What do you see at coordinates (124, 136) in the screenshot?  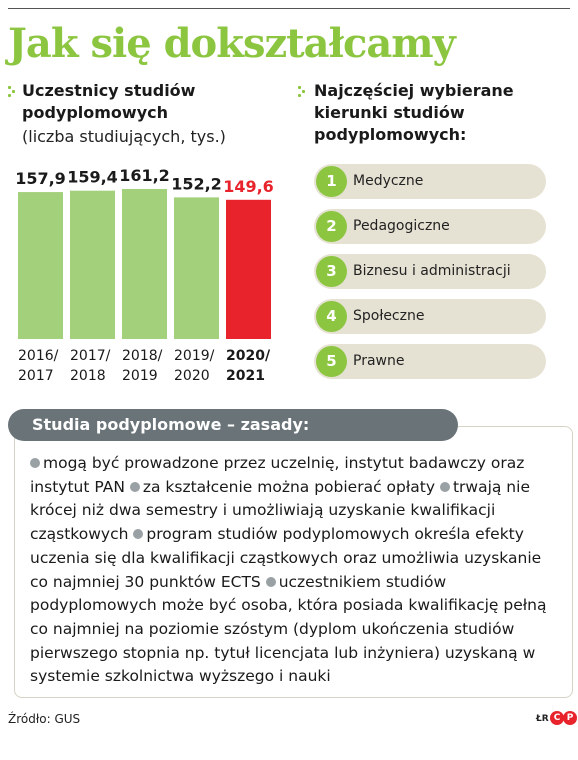 I see `left-section-subtitle: (liczba studiujących, tys.)` at bounding box center [124, 136].